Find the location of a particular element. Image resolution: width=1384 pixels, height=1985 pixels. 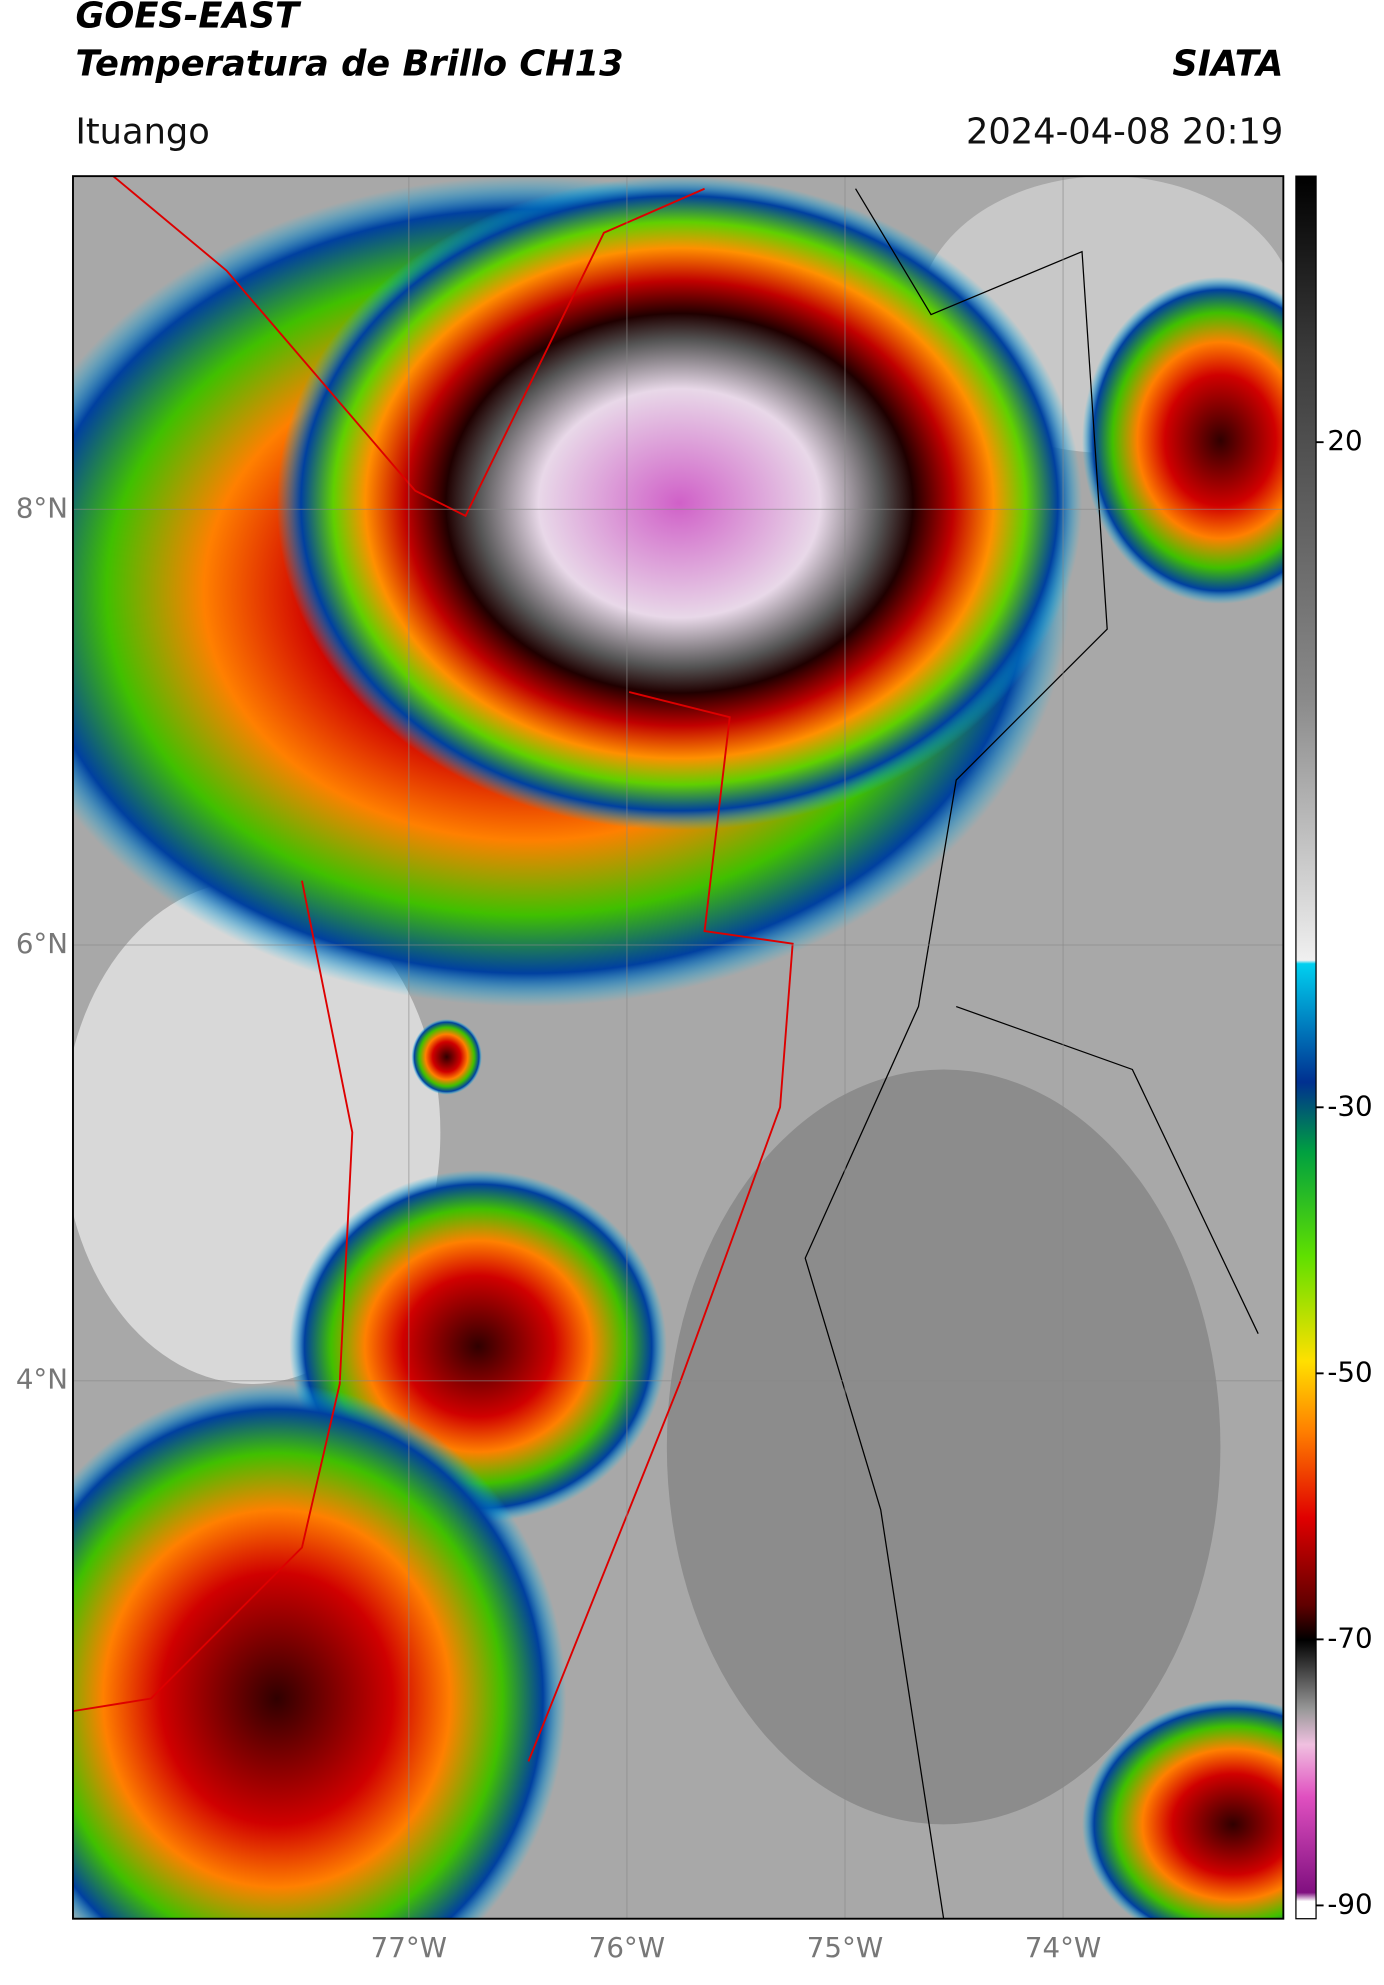

lon-tick-label: 76°W is located at coordinates (627, 1947).